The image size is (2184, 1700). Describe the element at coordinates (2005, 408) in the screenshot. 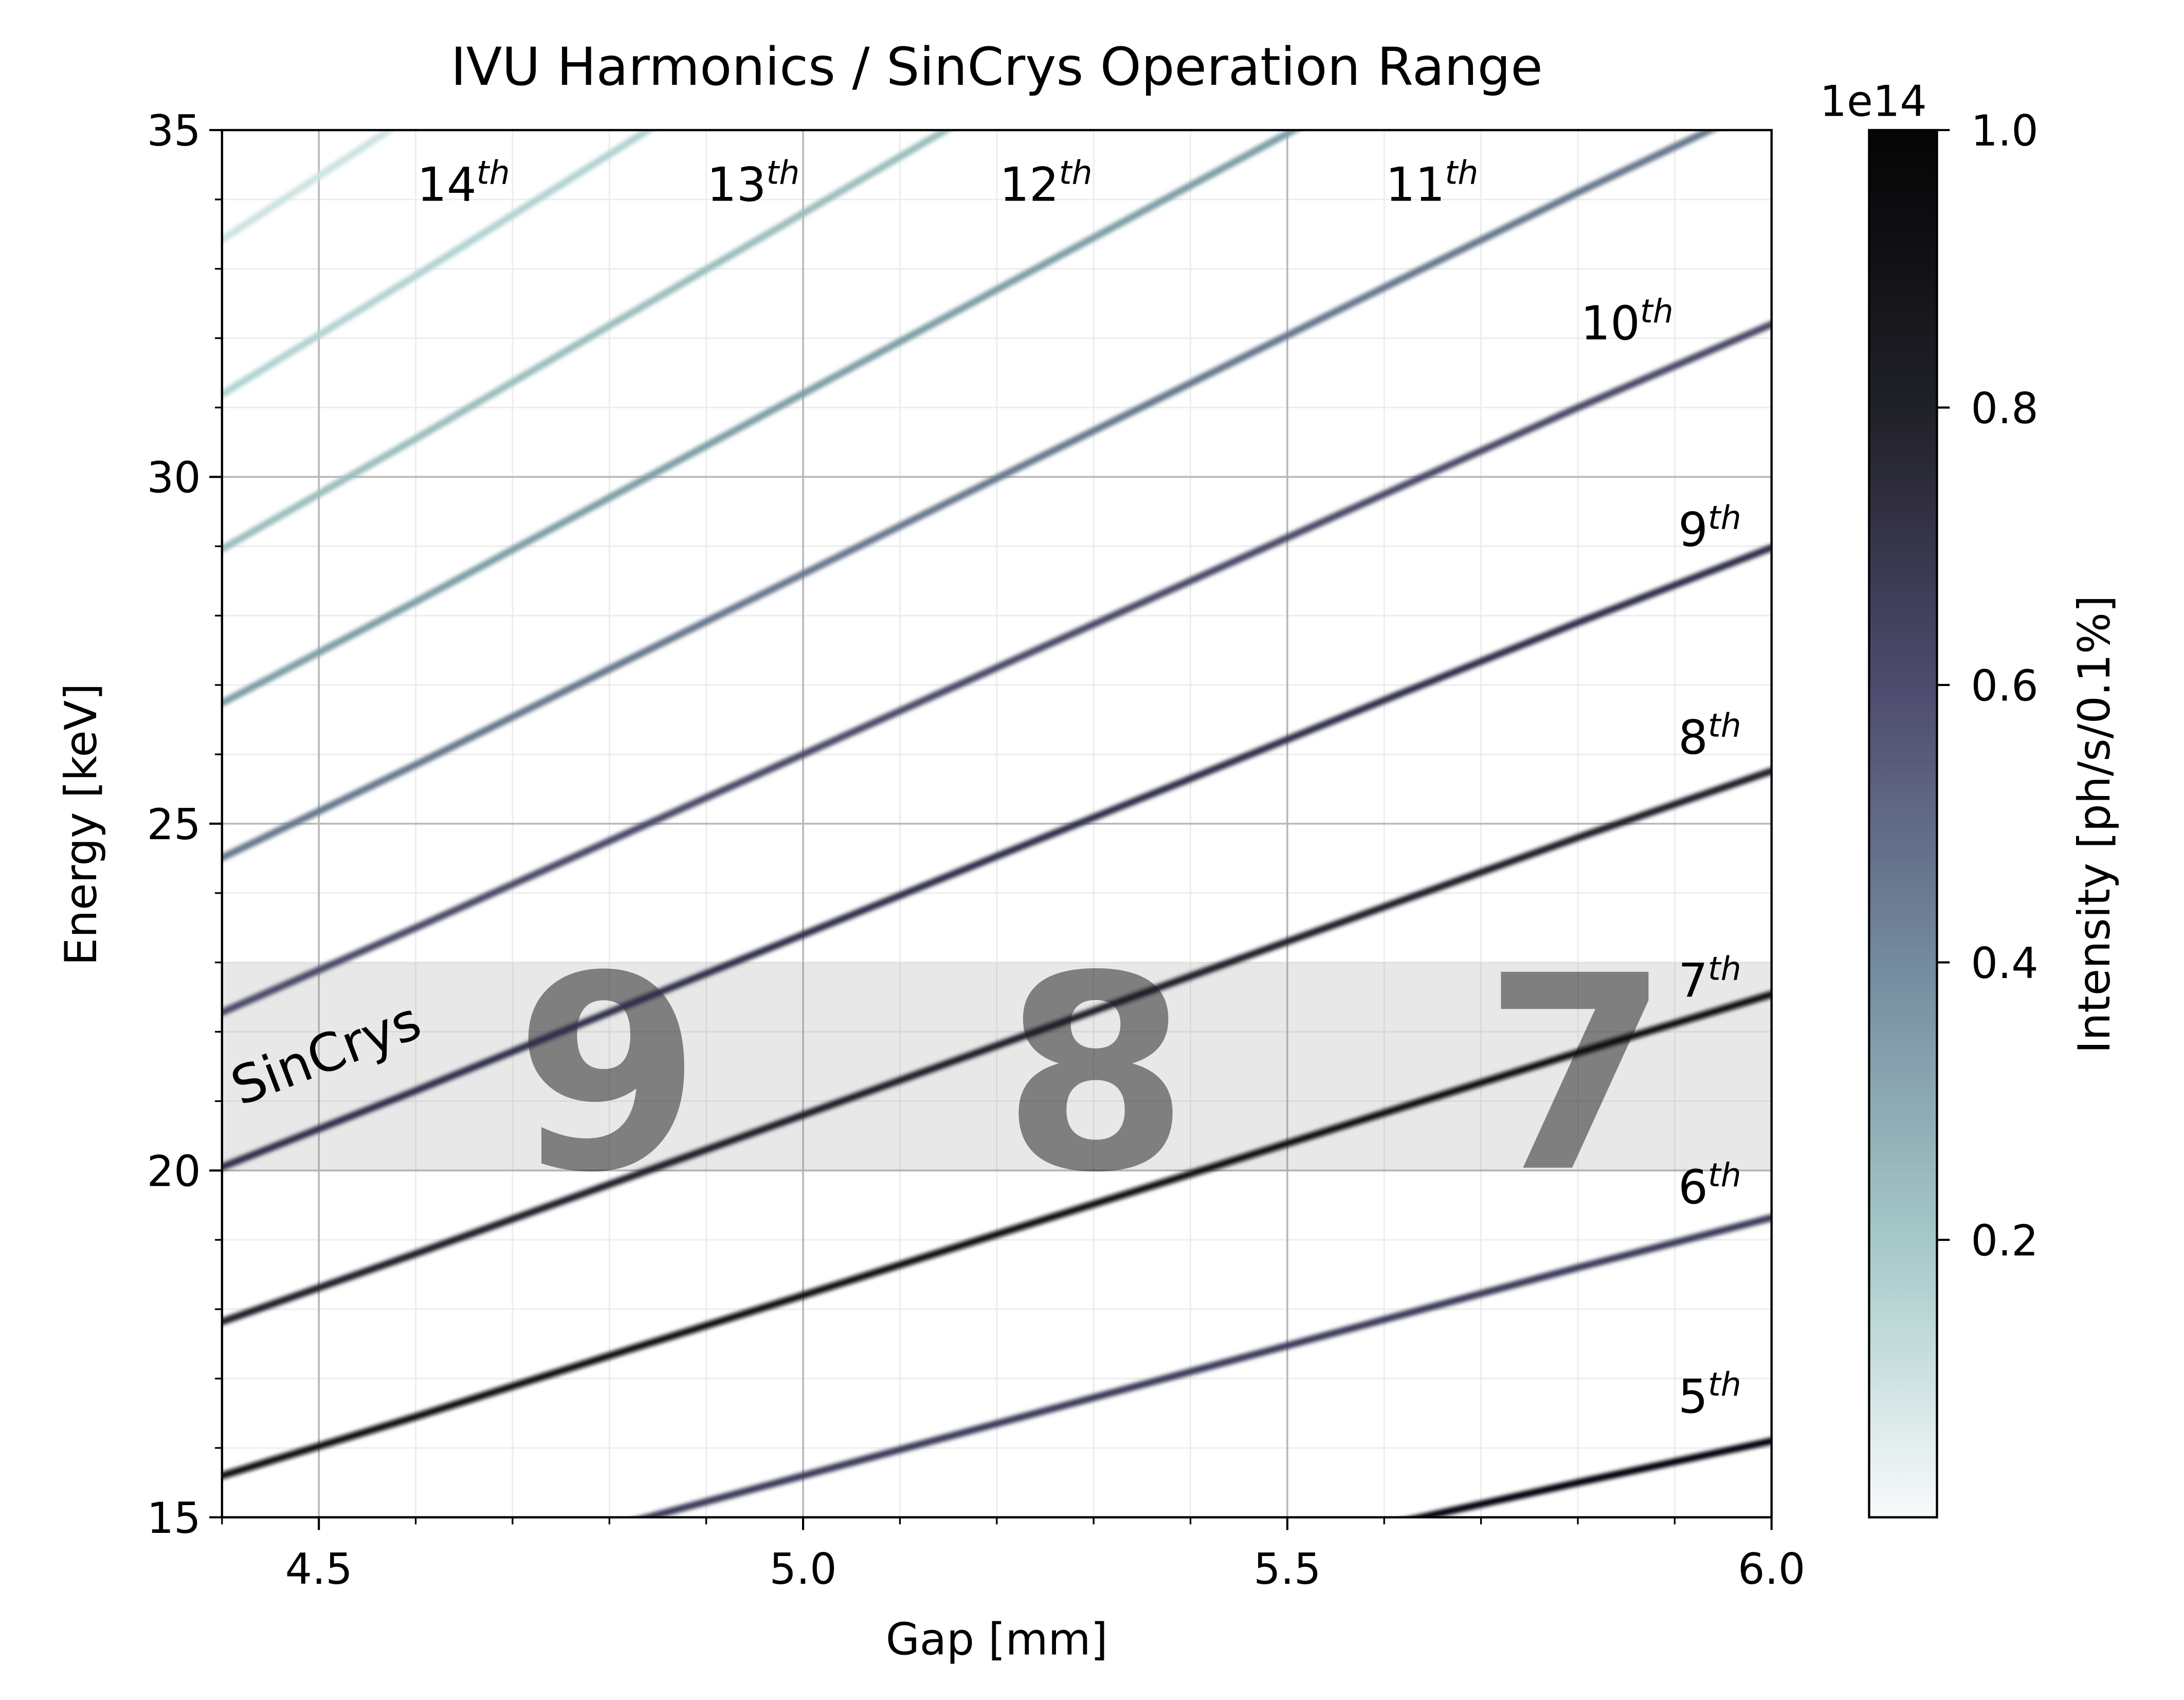

I see `colorbar-tick-label: 0.8` at that location.